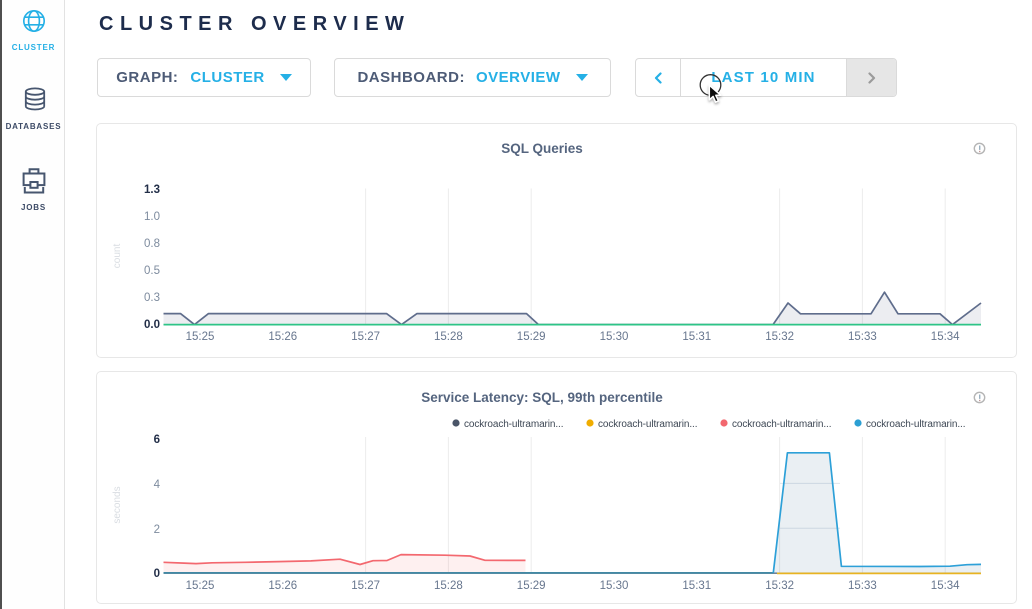 This screenshot has height=609, width=1032. Describe the element at coordinates (542, 148) in the screenshot. I see `svg-text: SQL Queries` at that location.